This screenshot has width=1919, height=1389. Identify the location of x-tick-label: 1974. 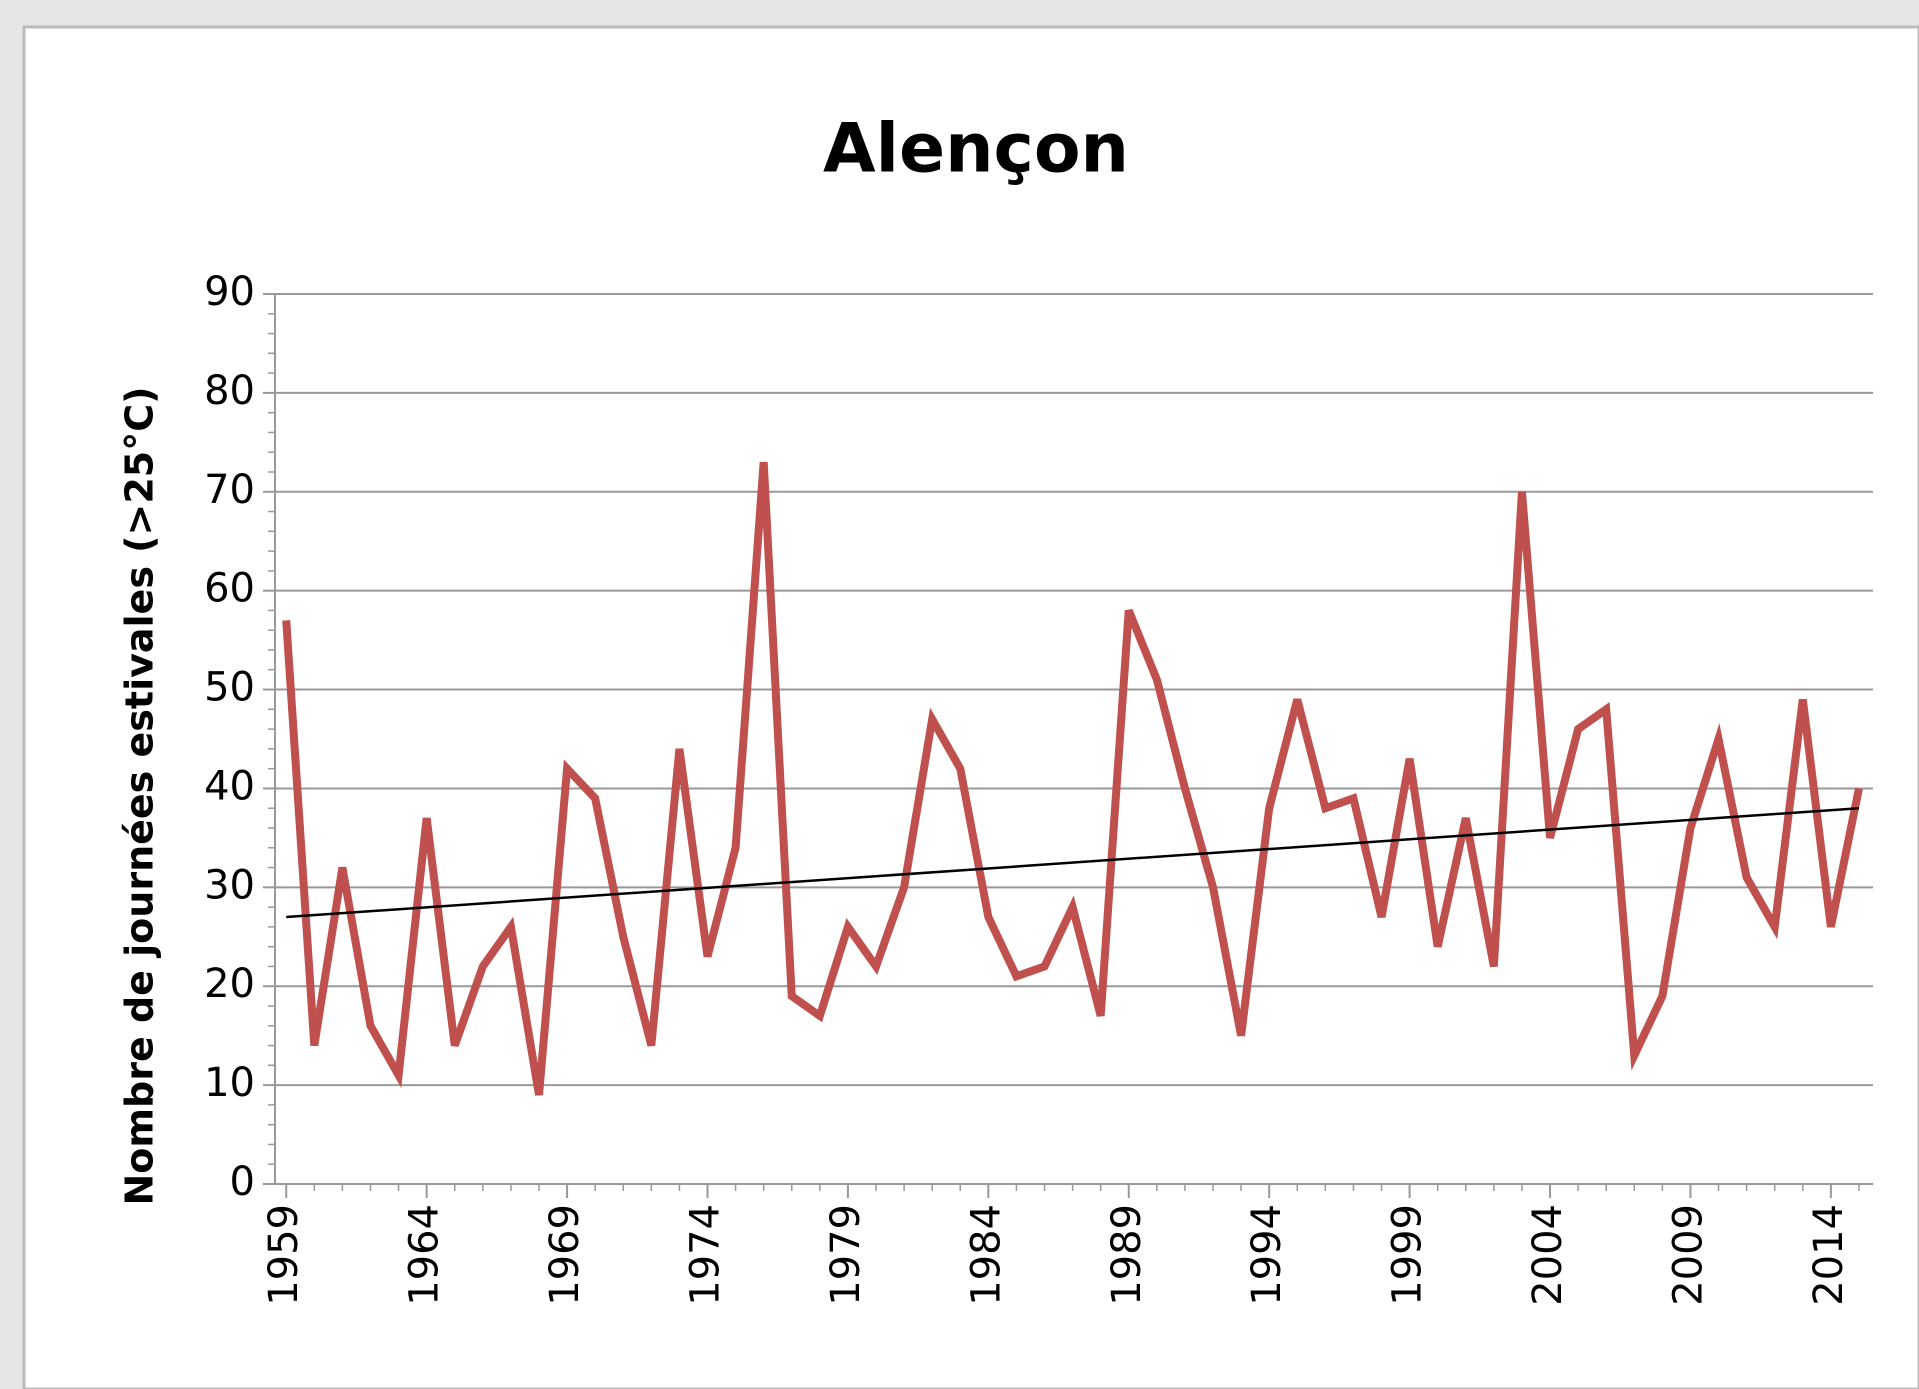
(705, 1255).